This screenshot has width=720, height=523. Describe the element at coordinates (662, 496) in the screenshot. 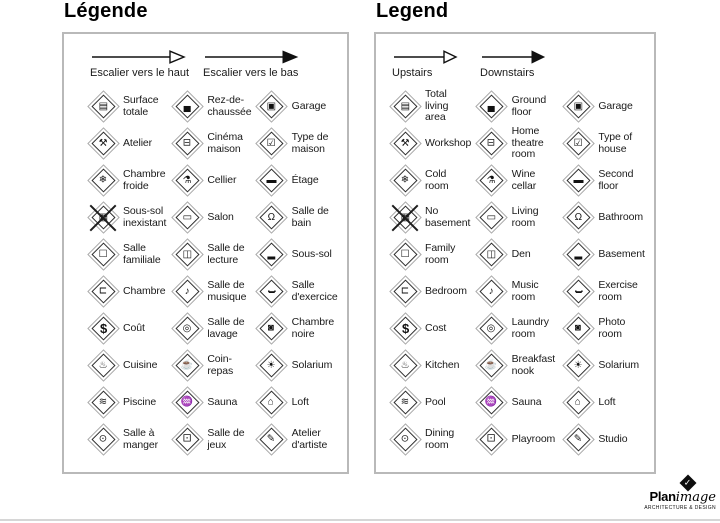

I see `logo-wordmark-plan: Plan` at that location.